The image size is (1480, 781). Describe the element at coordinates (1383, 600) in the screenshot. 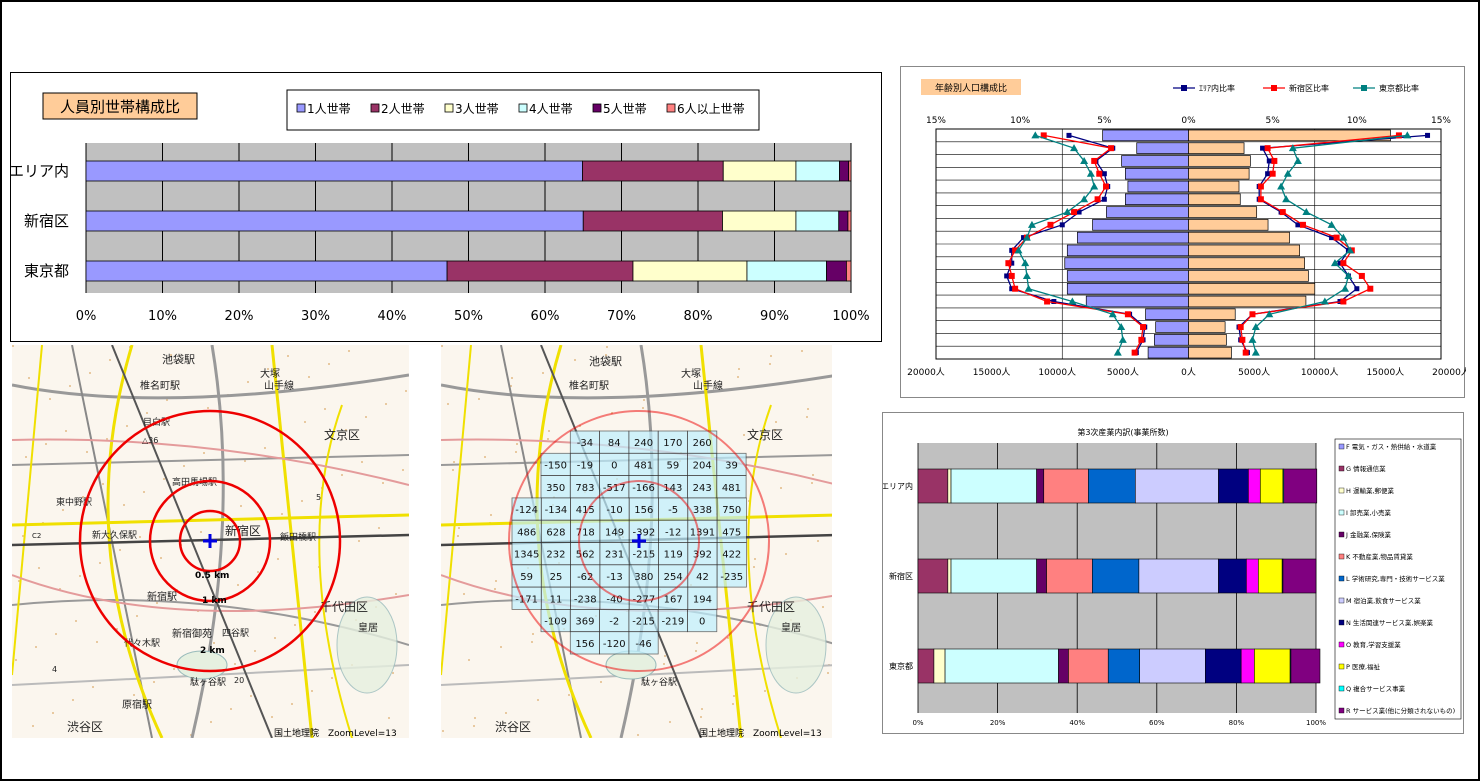

I see `legend-label: M 宿泊業,飲食サービス業` at that location.